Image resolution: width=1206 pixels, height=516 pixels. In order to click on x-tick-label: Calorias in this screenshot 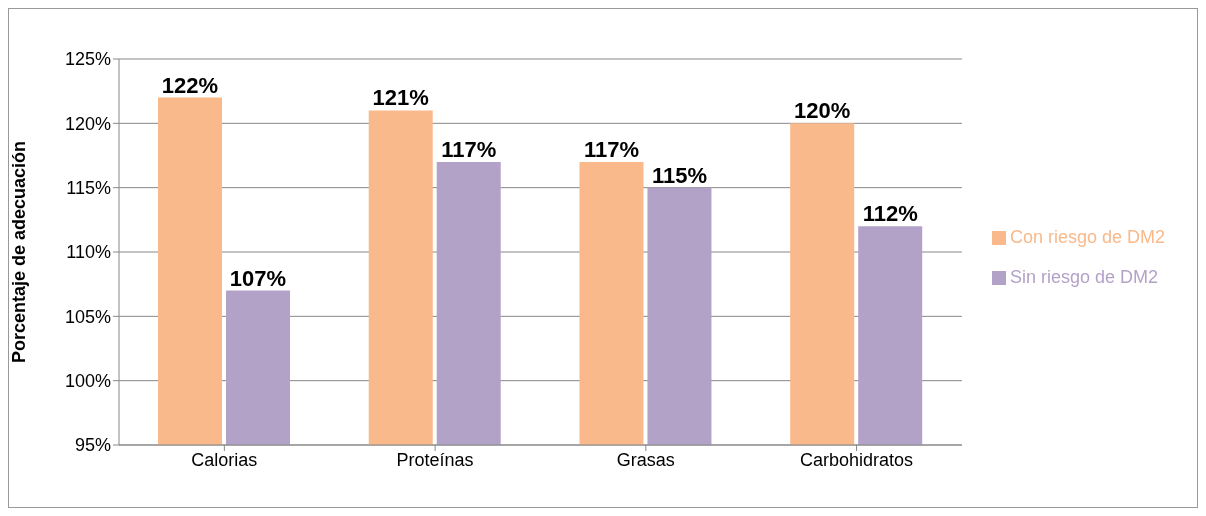, I will do `click(224, 459)`.